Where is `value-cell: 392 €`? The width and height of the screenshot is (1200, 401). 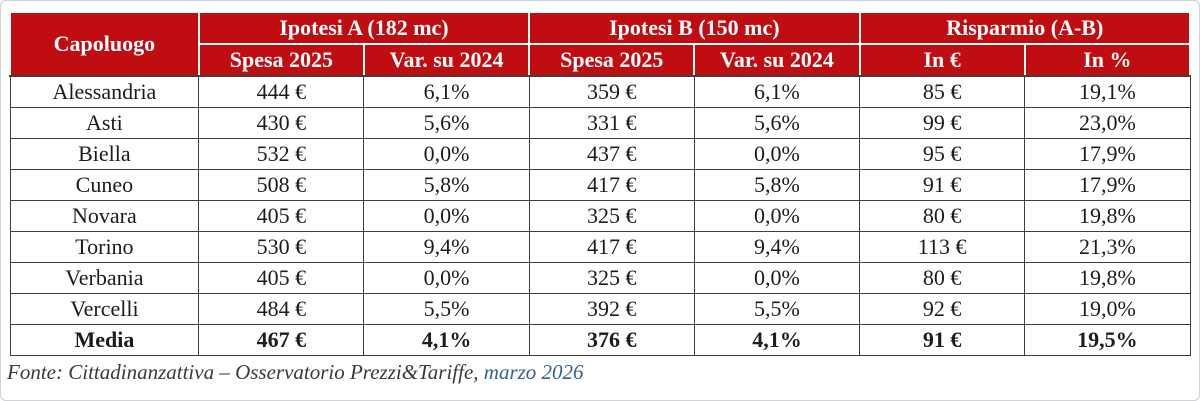 value-cell: 392 € is located at coordinates (611, 309).